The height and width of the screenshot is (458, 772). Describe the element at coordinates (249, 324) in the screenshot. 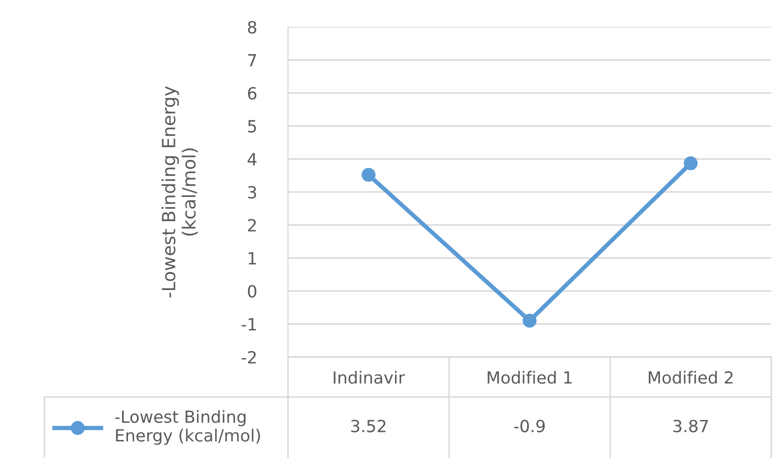

I see `y-tick-label: -1` at that location.